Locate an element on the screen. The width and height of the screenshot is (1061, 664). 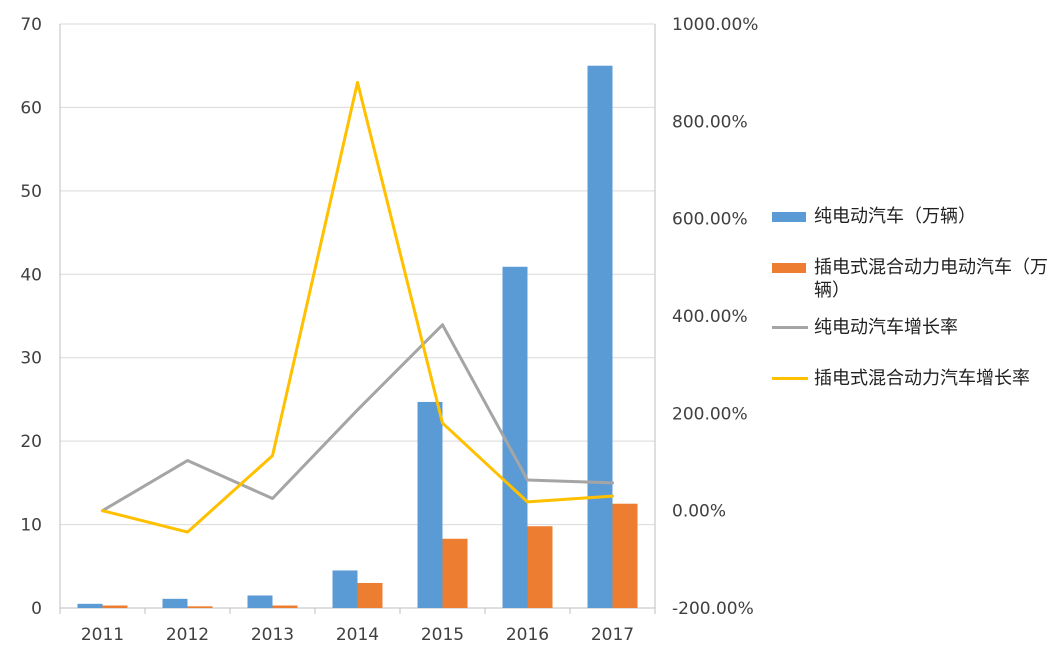
right-axis-tick-label: 0.00% is located at coordinates (699, 512).